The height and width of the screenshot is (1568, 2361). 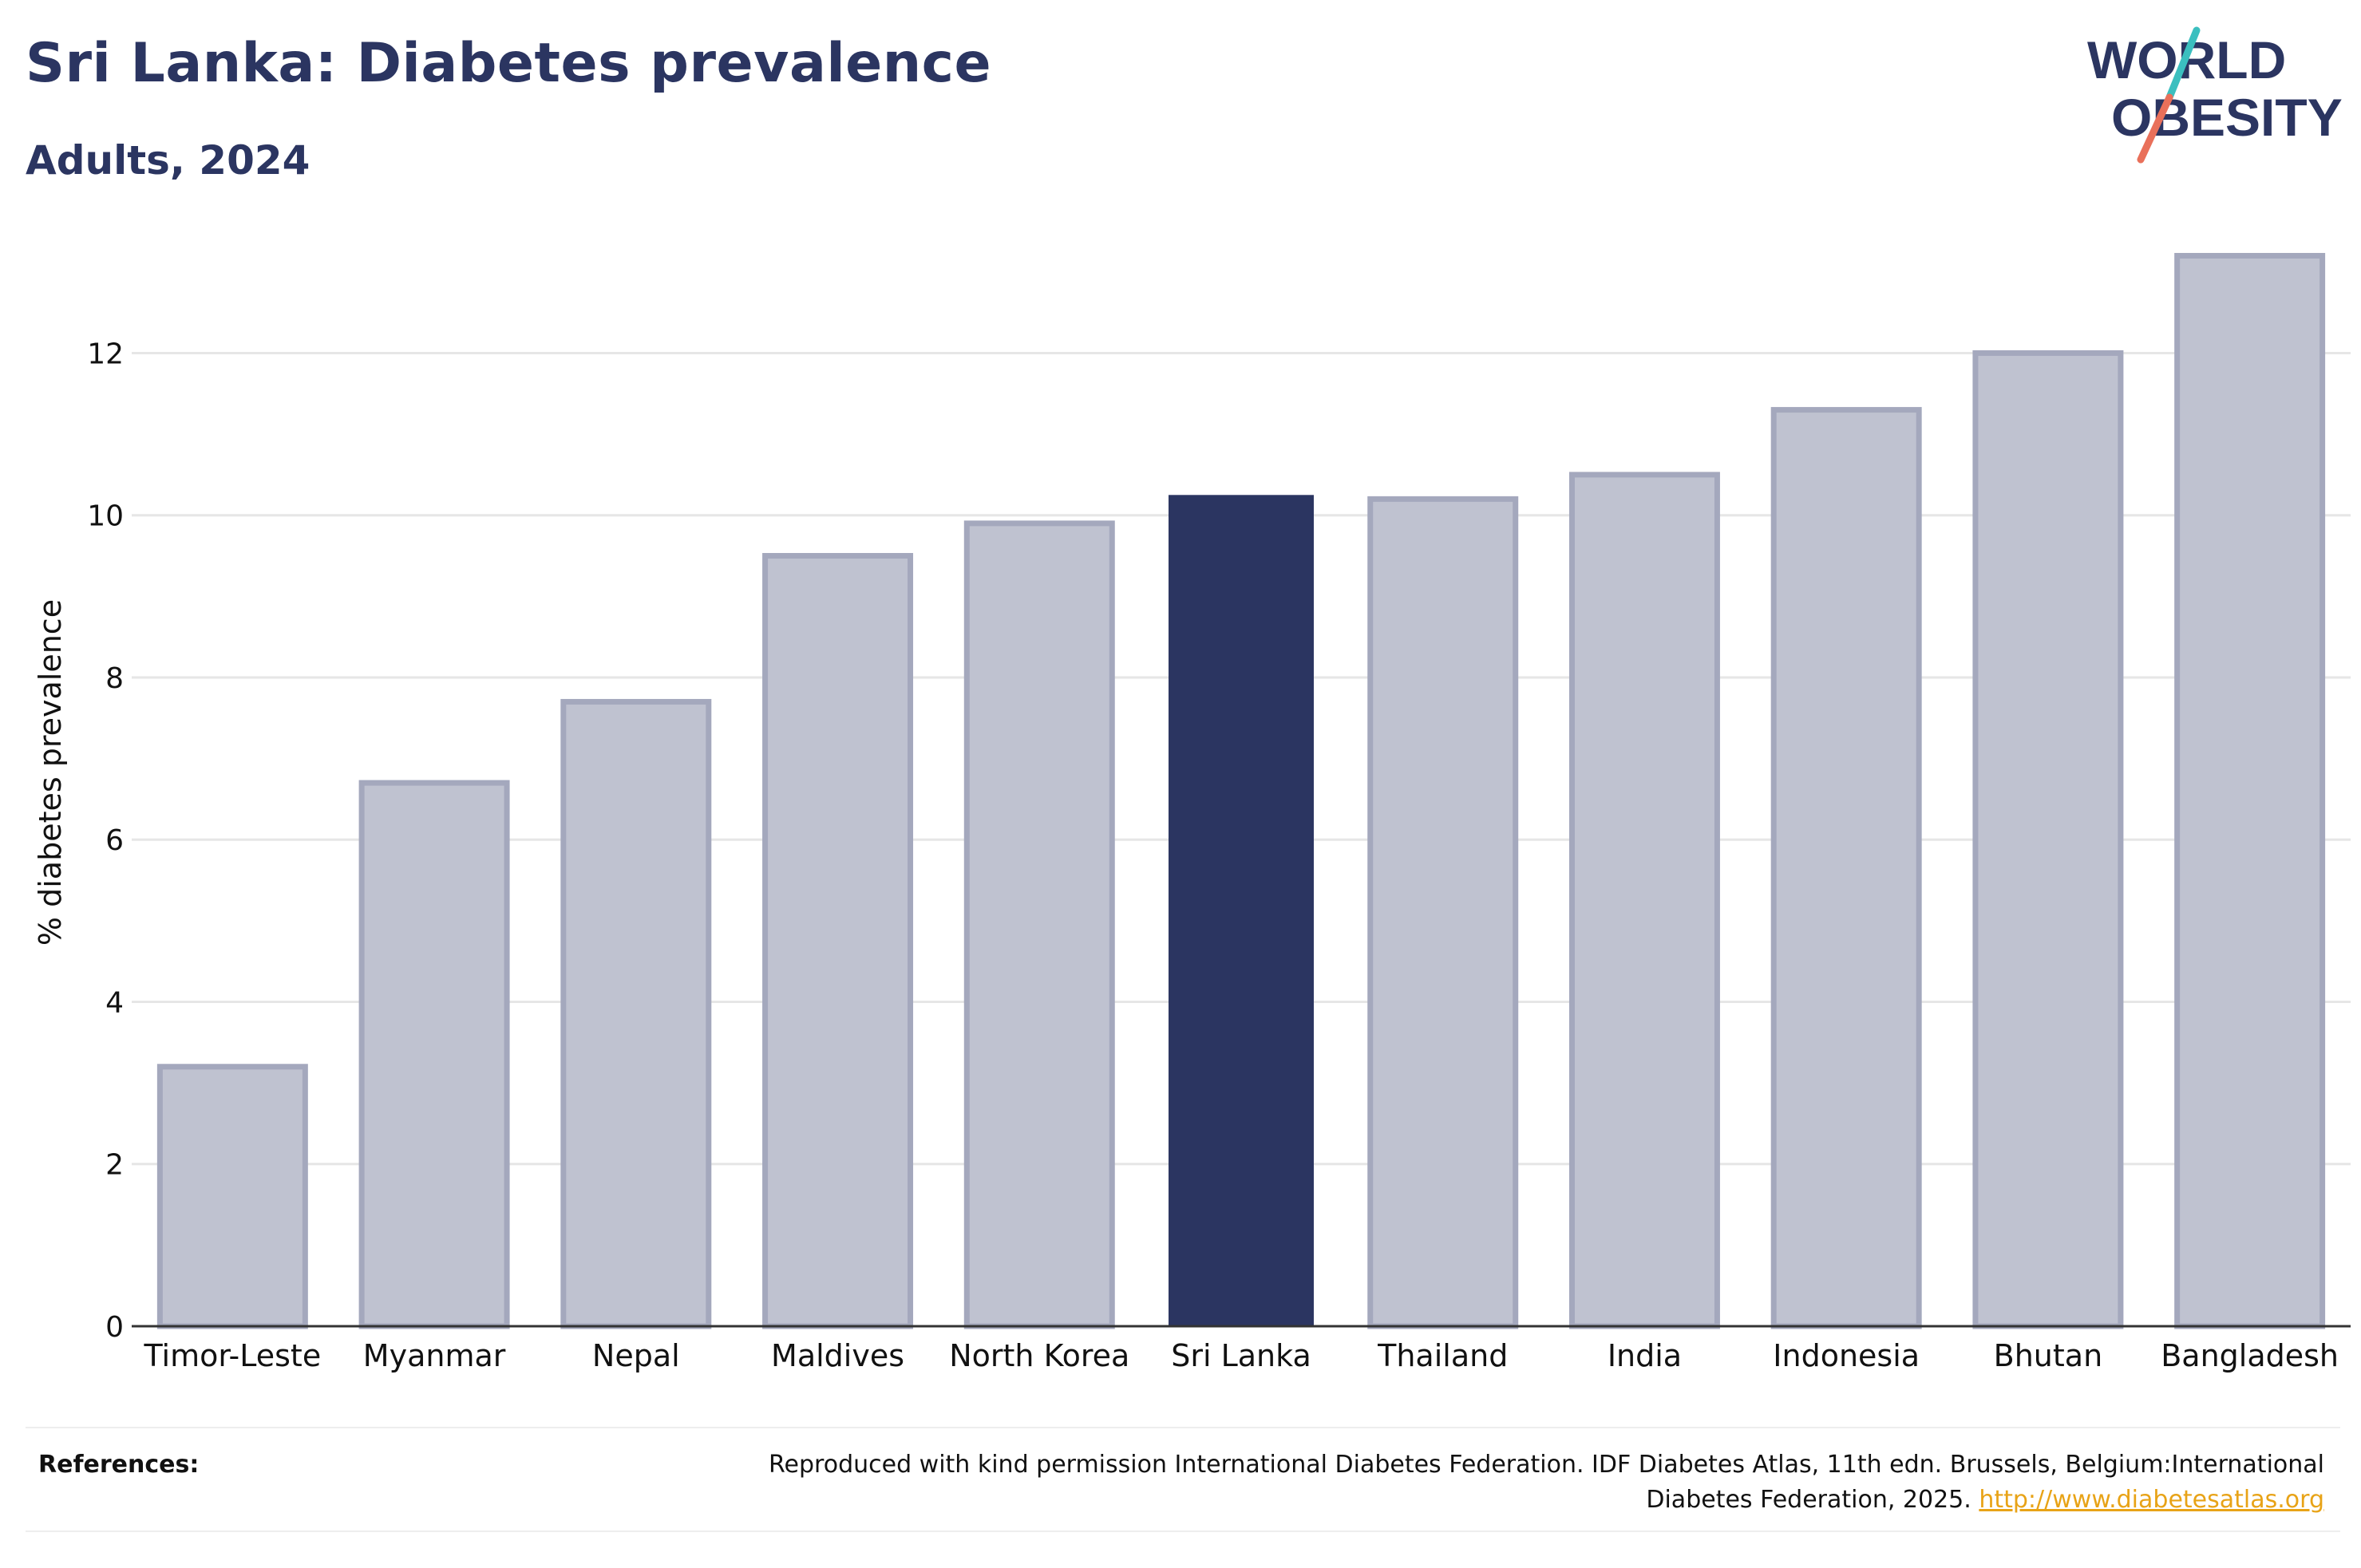 What do you see at coordinates (434, 1054) in the screenshot?
I see `bar-myanmar` at bounding box center [434, 1054].